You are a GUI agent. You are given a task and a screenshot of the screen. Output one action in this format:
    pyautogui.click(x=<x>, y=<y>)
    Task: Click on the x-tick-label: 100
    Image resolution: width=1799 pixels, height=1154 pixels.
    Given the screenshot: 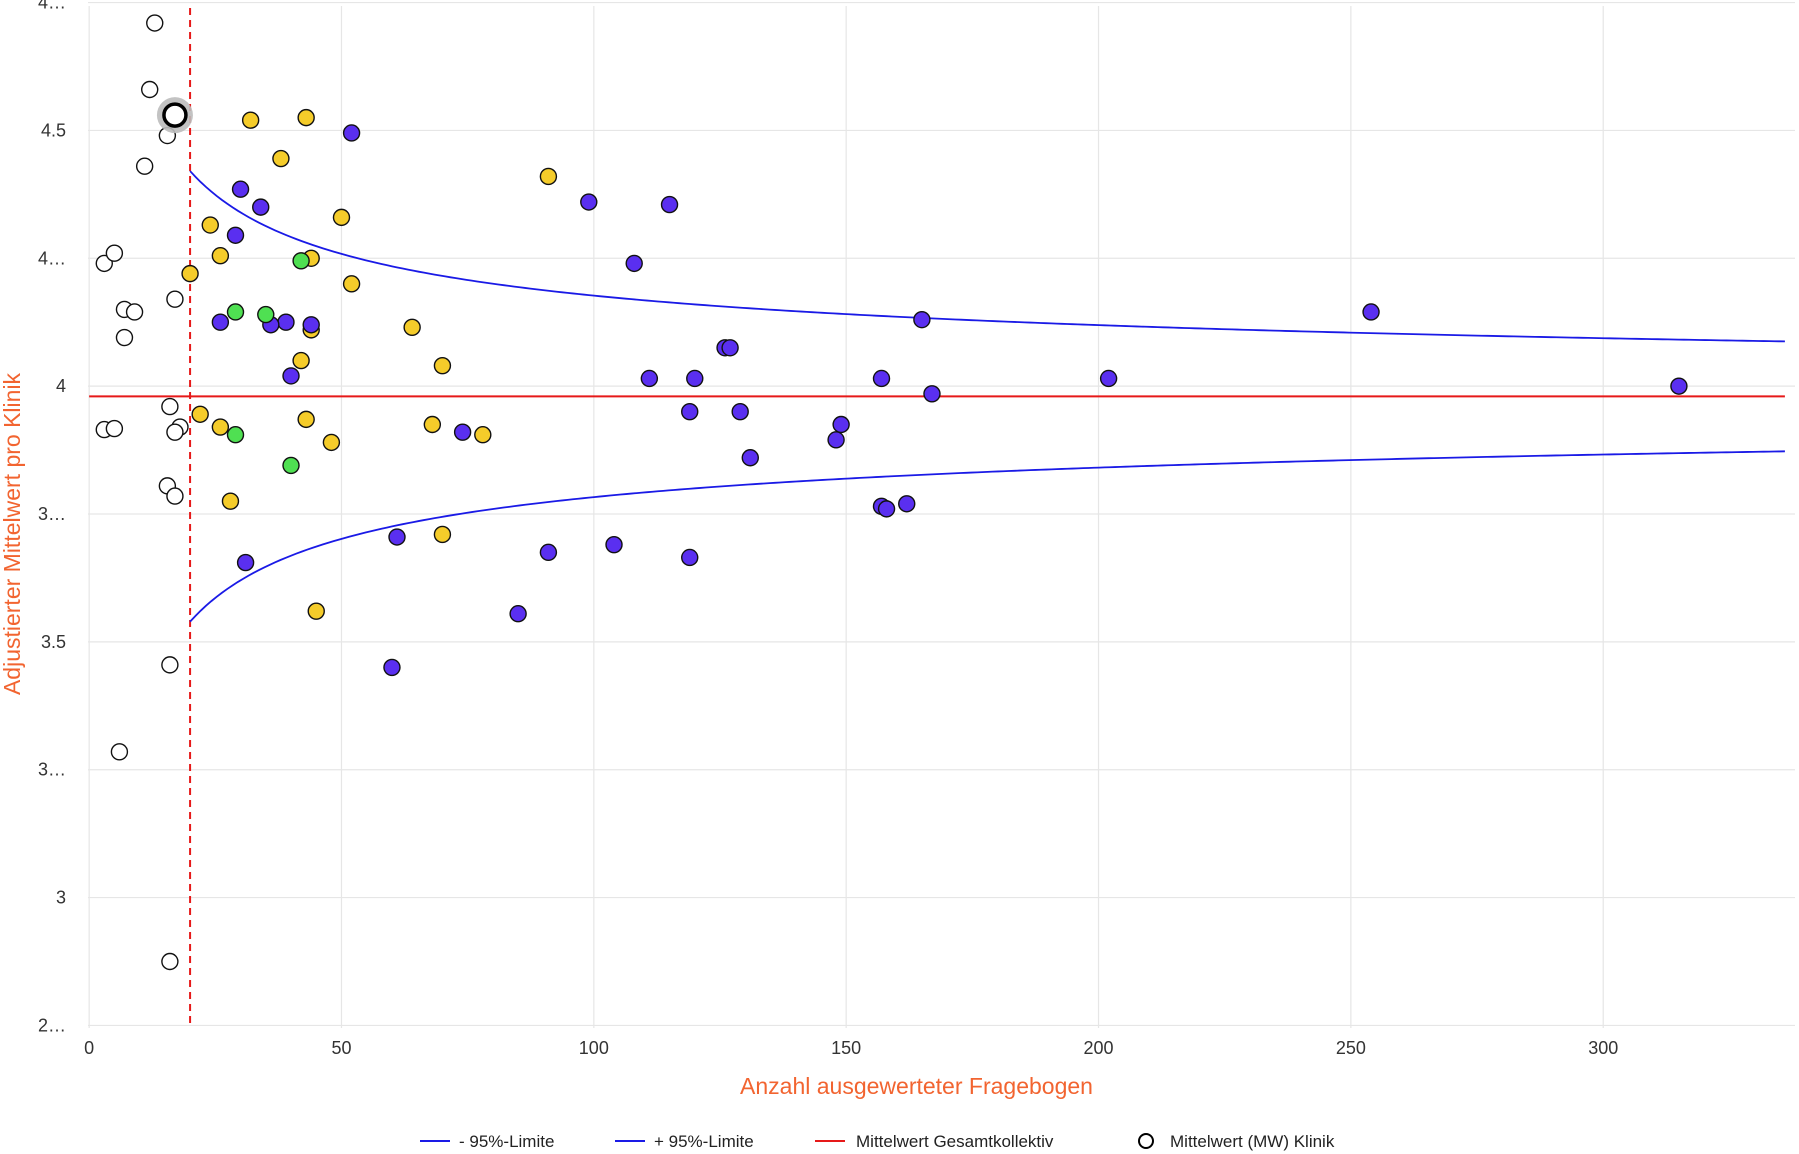 What is the action you would take?
    pyautogui.click(x=594, y=1048)
    